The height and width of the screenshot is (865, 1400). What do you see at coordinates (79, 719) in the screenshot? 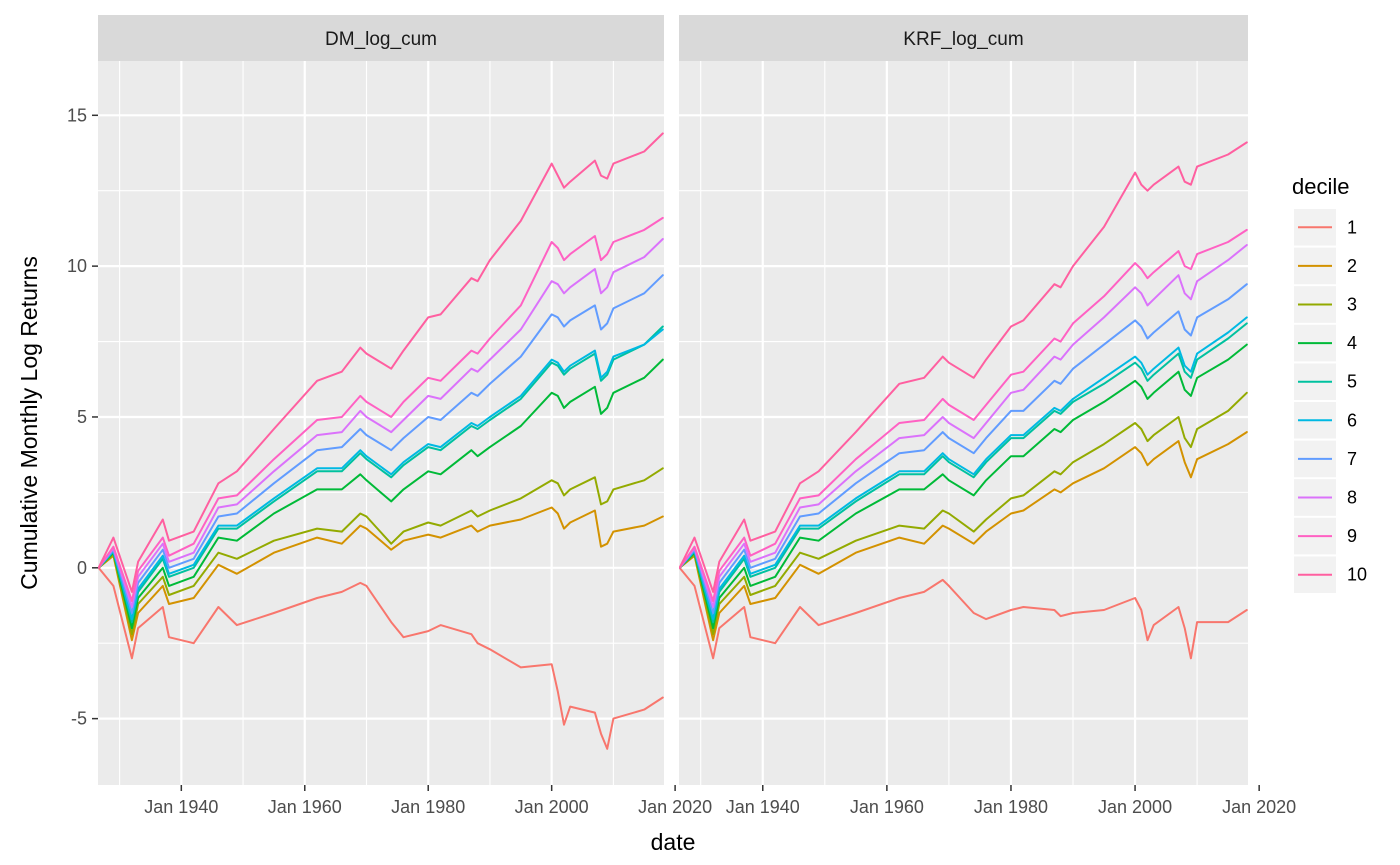
I see `y-tick-label: -5` at bounding box center [79, 719].